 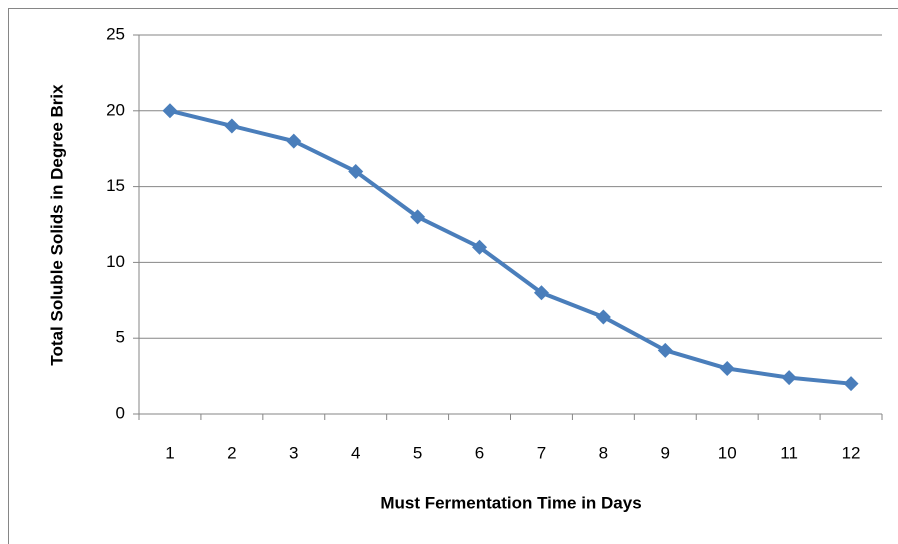 I want to click on x-tick-label: 3, so click(x=293, y=452).